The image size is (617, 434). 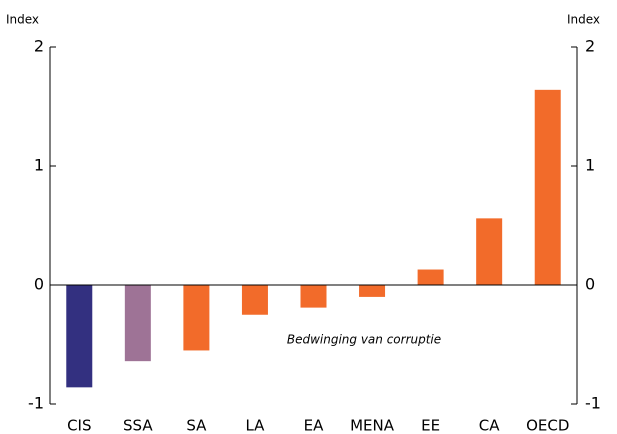 What do you see at coordinates (590, 284) in the screenshot?
I see `y2-tick-label: 0` at bounding box center [590, 284].